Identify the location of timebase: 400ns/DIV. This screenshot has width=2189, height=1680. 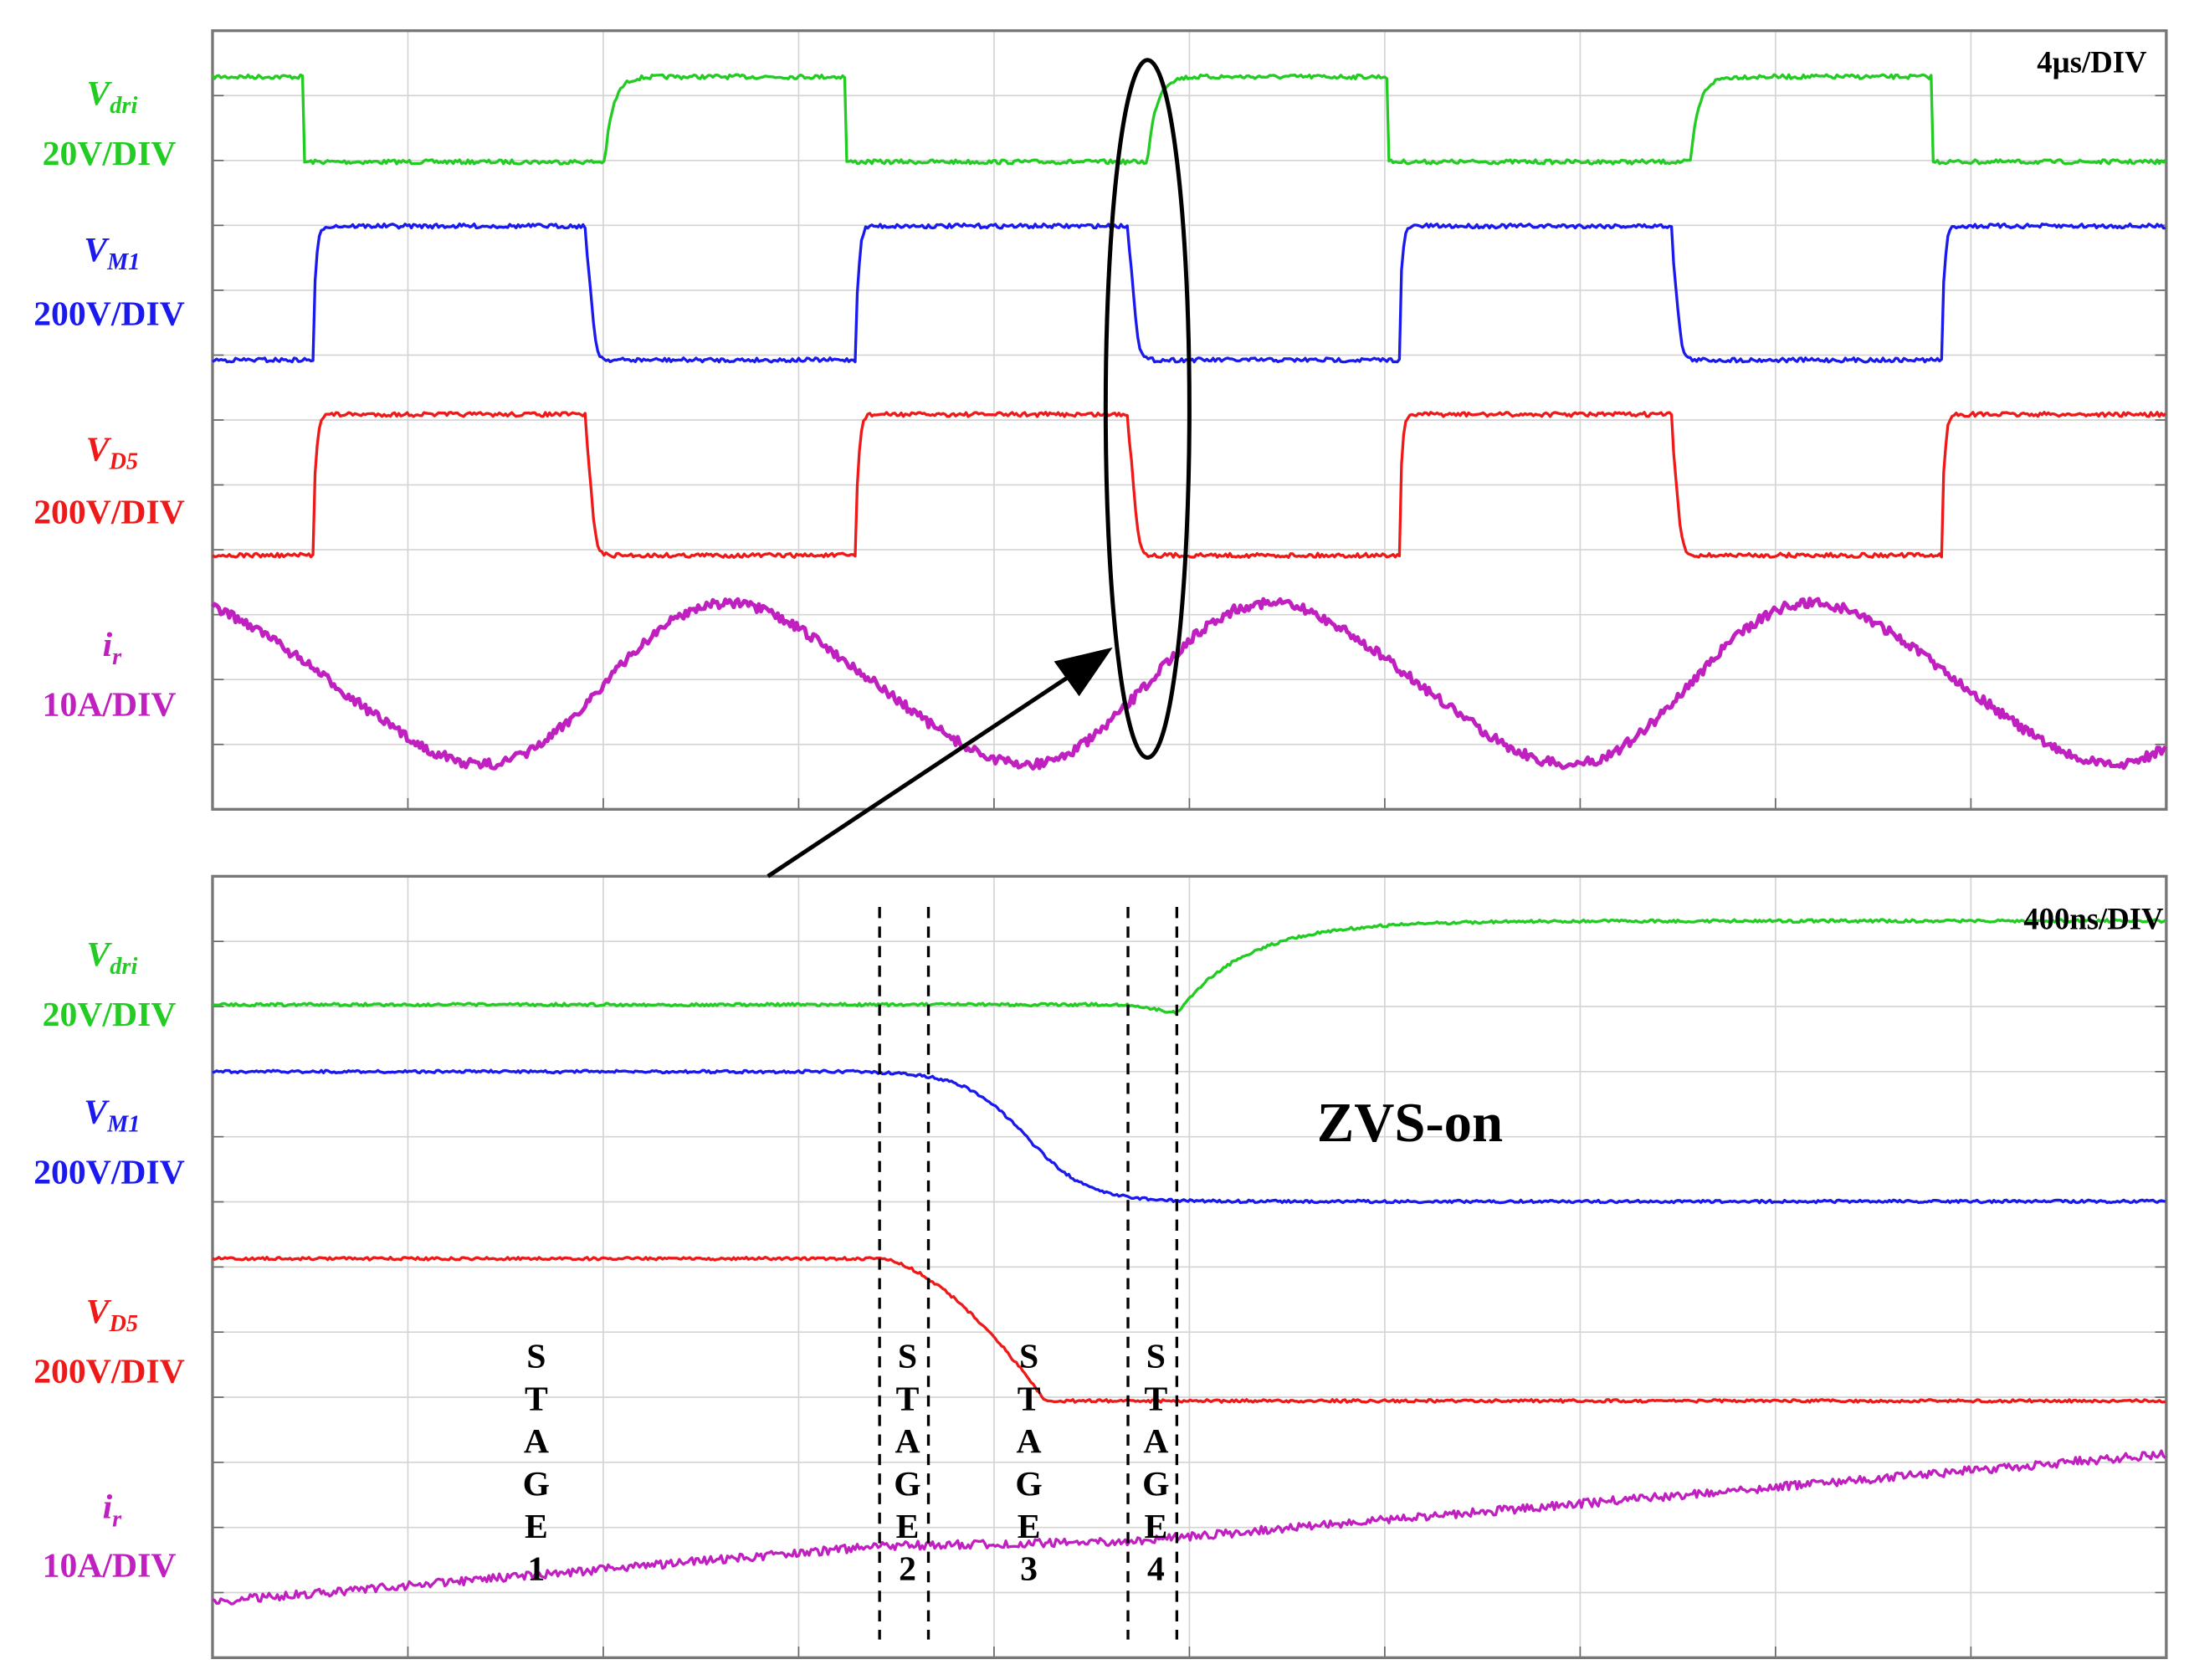
(2093, 919).